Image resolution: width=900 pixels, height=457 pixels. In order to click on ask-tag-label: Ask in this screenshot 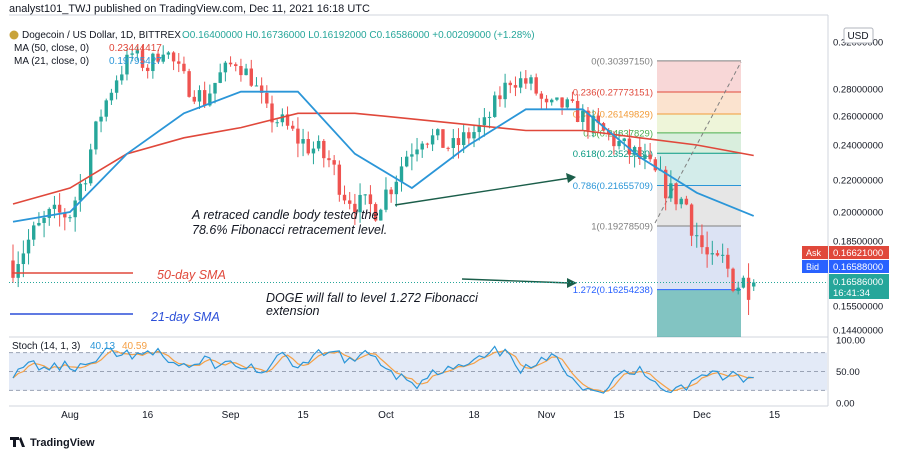, I will do `click(814, 253)`.